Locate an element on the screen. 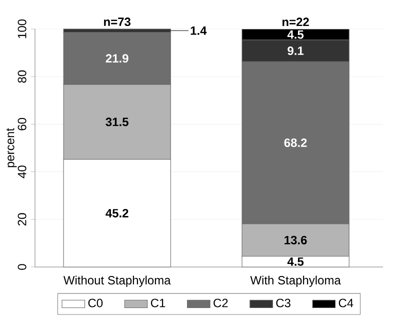 This screenshot has width=399, height=327. y-tick-label: 0 is located at coordinates (22, 267).